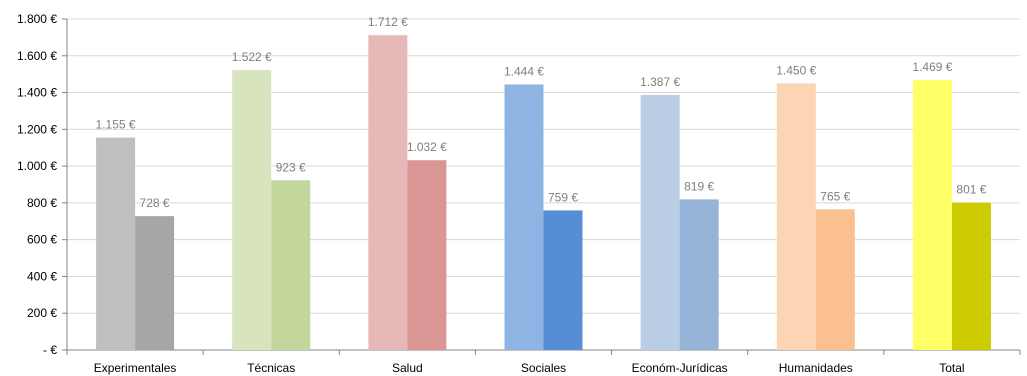  What do you see at coordinates (50, 350) in the screenshot?
I see `y-tick-label: - €` at bounding box center [50, 350].